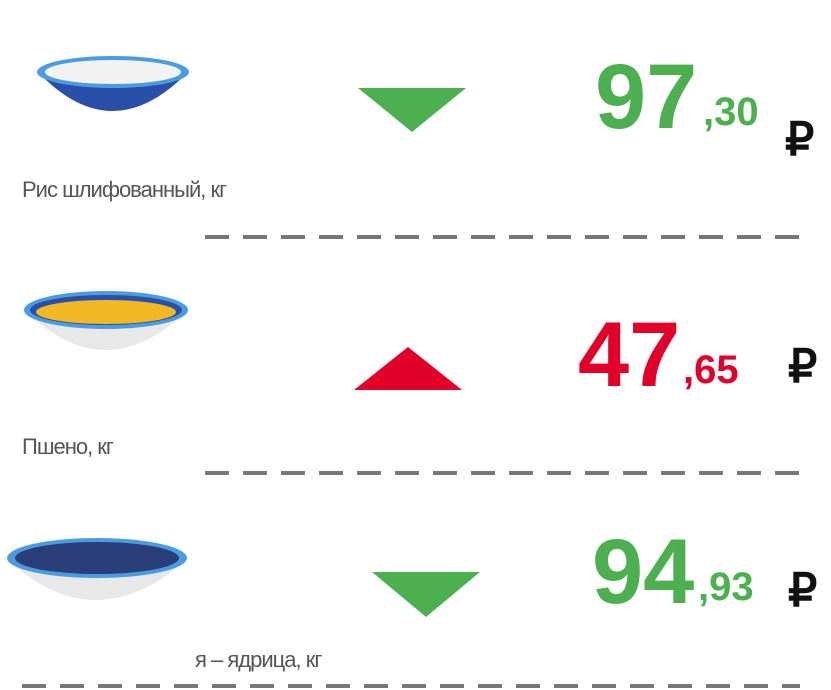  Describe the element at coordinates (629, 355) in the screenshot. I see `price-integer: 47` at that location.